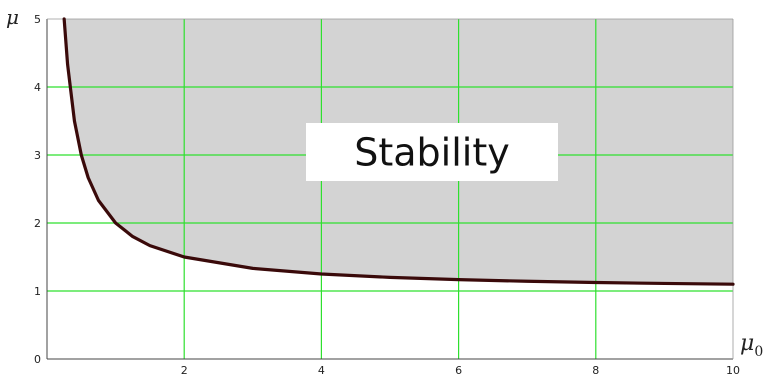 This screenshot has height=381, width=772. I want to click on x-tick-label-6: 6, so click(458, 370).